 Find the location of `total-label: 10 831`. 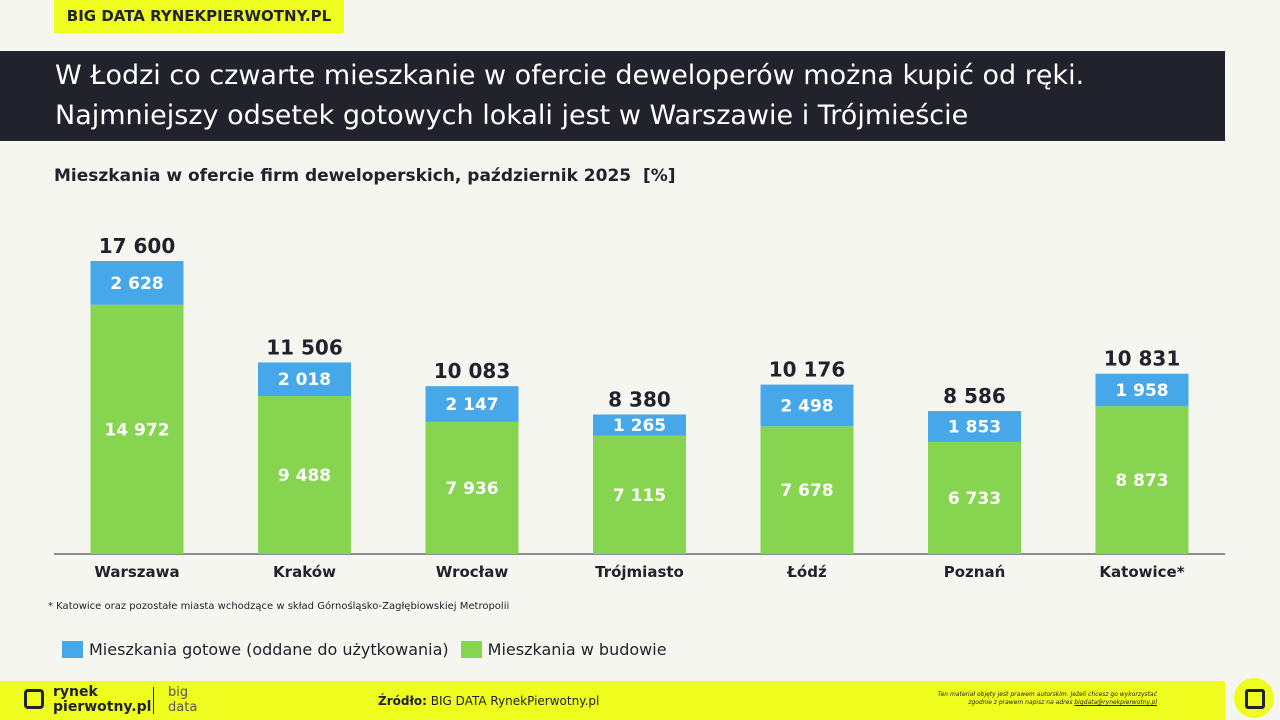

total-label: 10 831 is located at coordinates (1142, 359).